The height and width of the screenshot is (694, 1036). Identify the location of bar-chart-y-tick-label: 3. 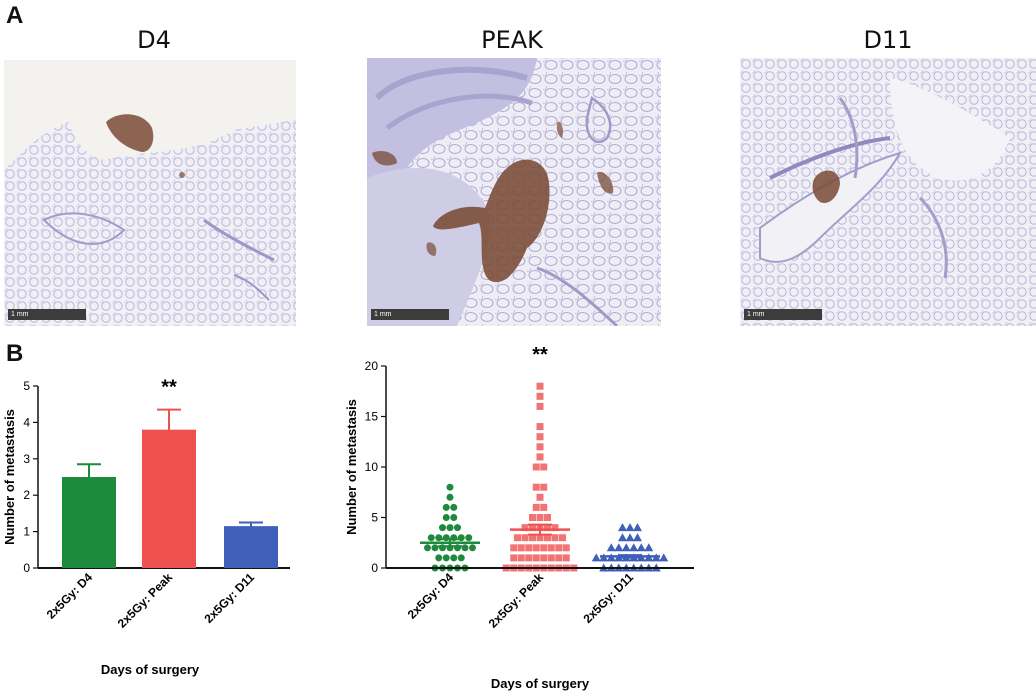
(26, 459).